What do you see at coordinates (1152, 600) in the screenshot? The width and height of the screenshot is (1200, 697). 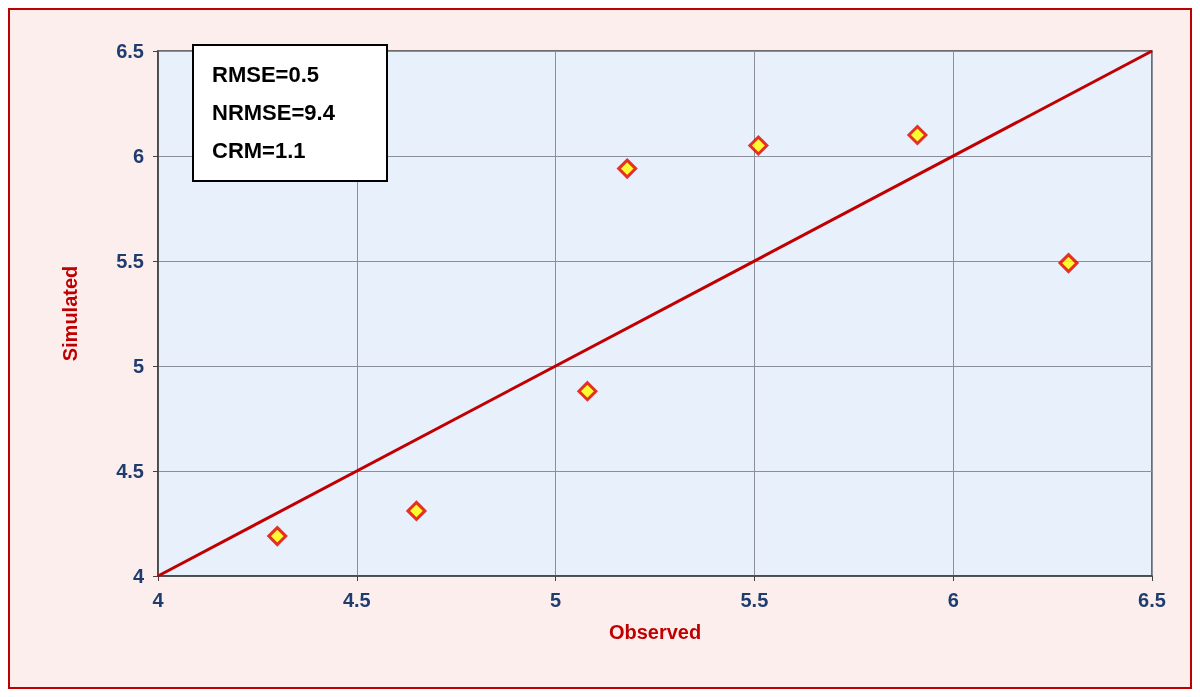 I see `x-tick-label: 6.5` at bounding box center [1152, 600].